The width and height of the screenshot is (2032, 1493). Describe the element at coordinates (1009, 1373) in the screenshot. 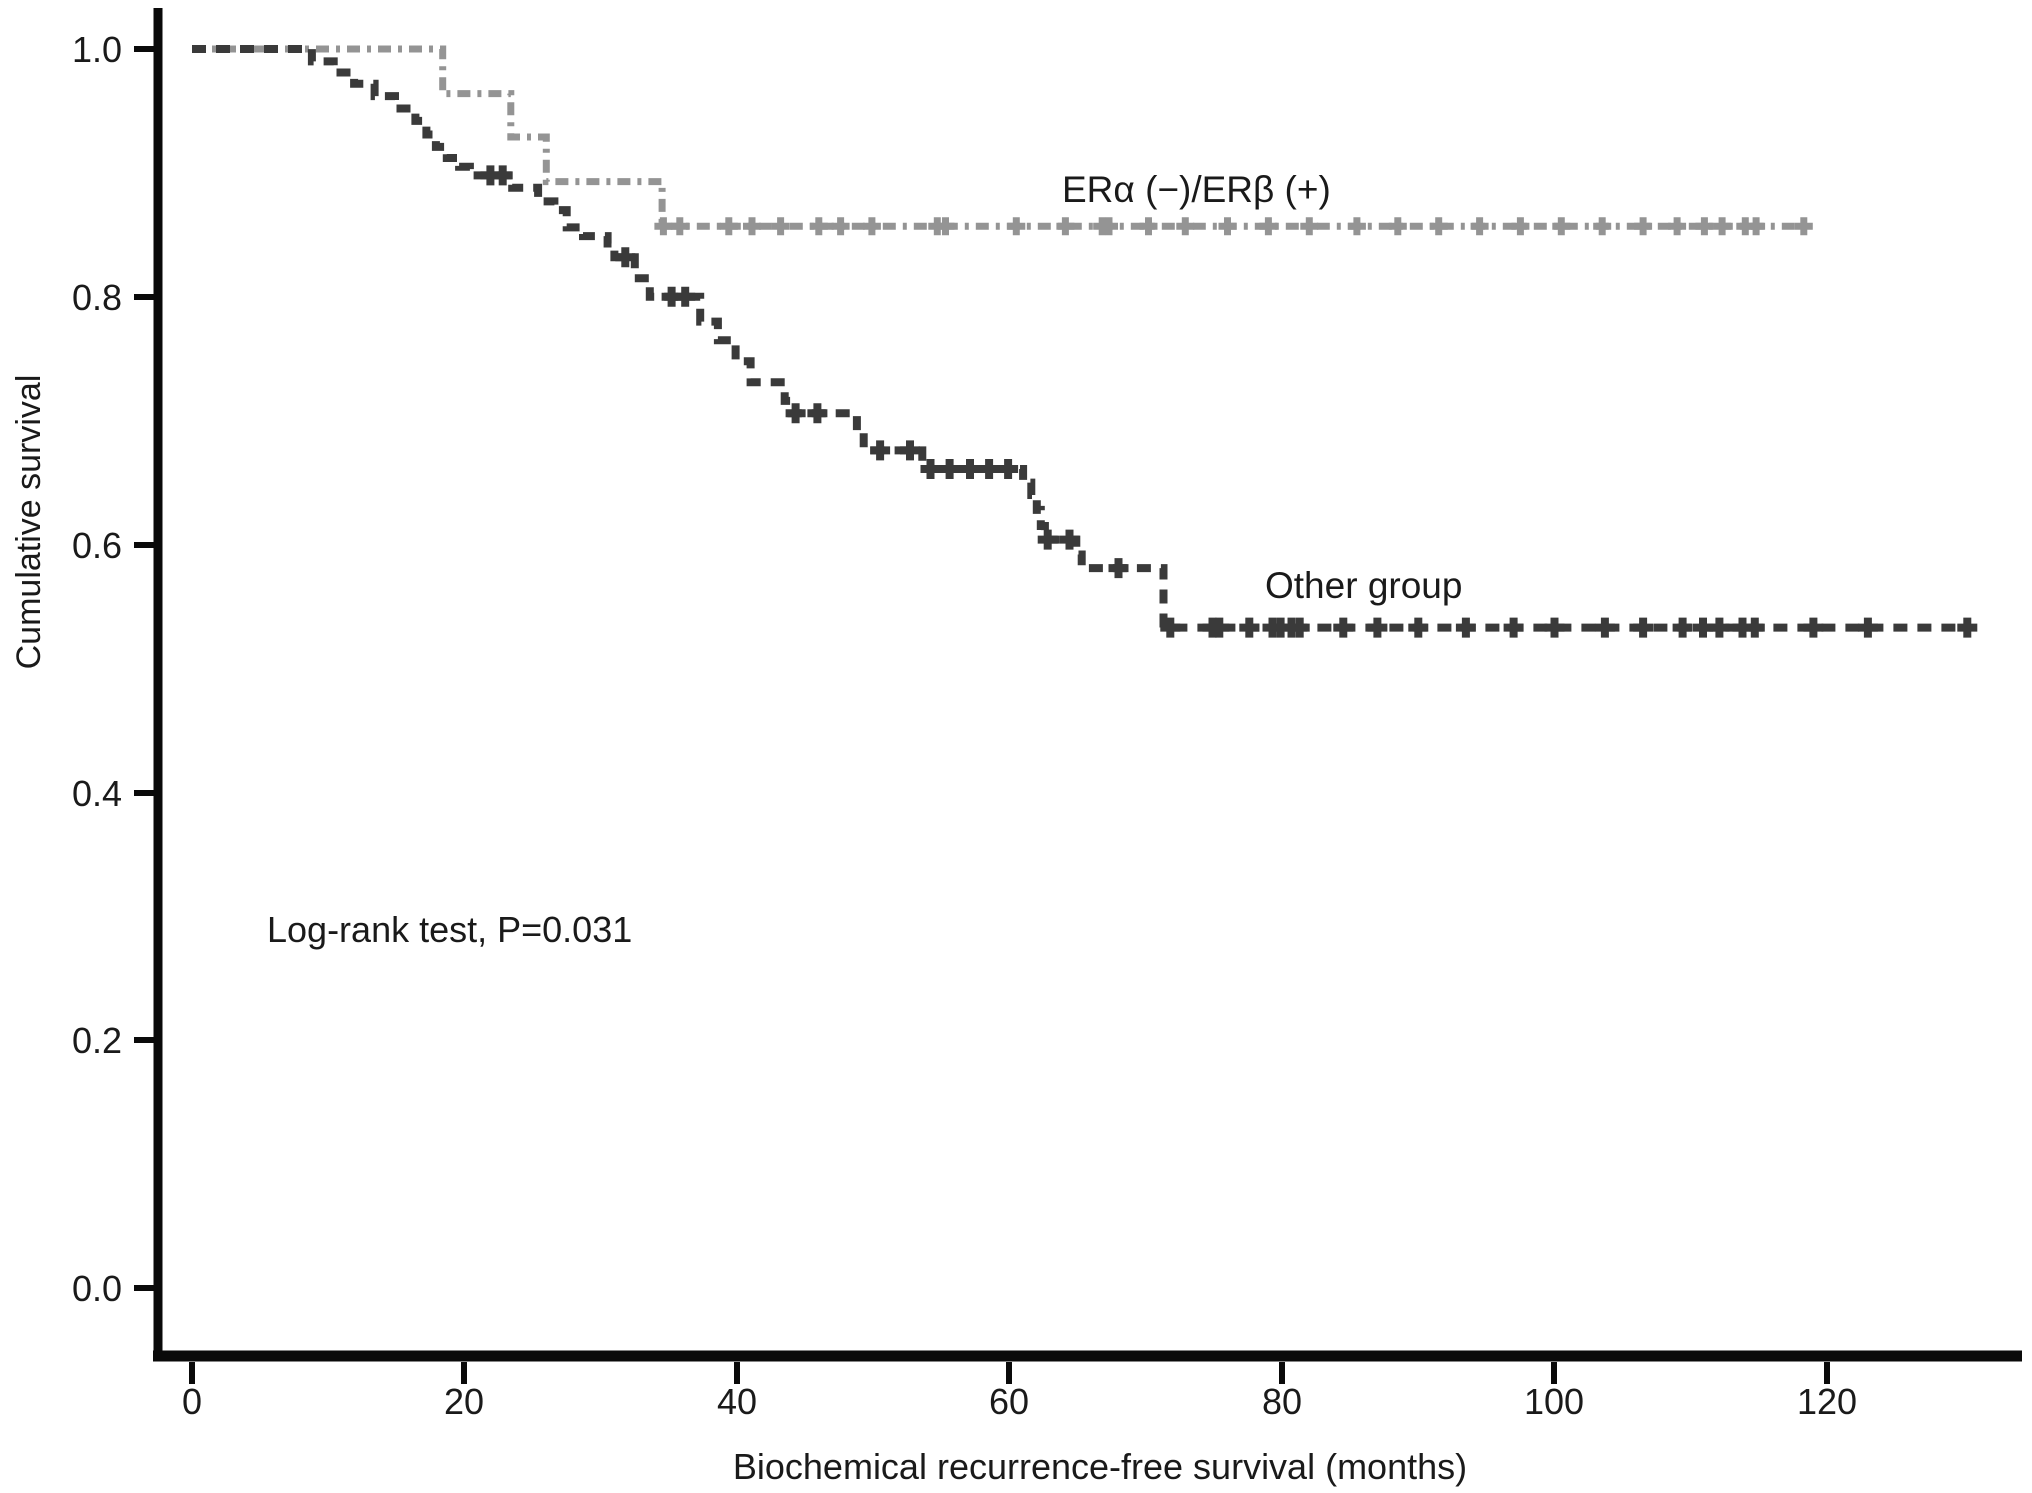

I see `x-tick-marks` at that location.